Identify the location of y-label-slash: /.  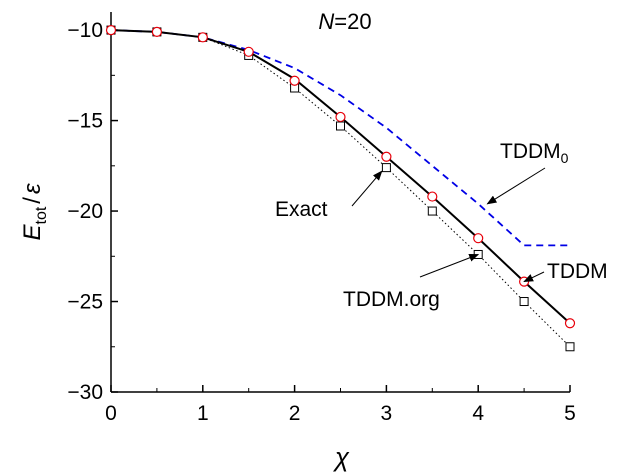
(32, 200).